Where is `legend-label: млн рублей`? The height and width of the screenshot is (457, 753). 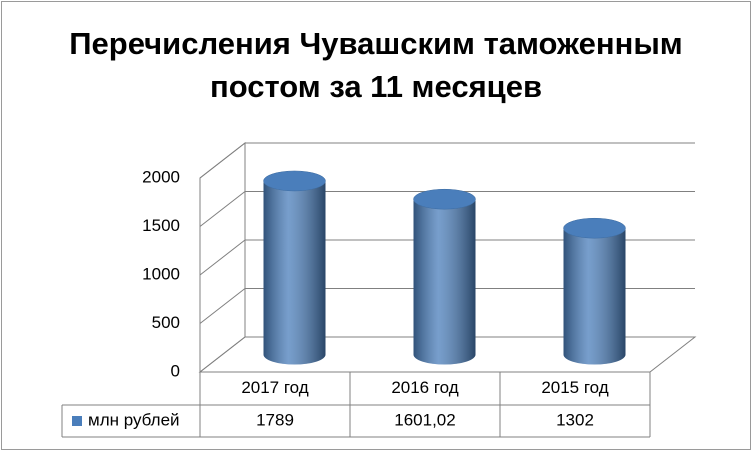
legend-label: млн рублей is located at coordinates (134, 419).